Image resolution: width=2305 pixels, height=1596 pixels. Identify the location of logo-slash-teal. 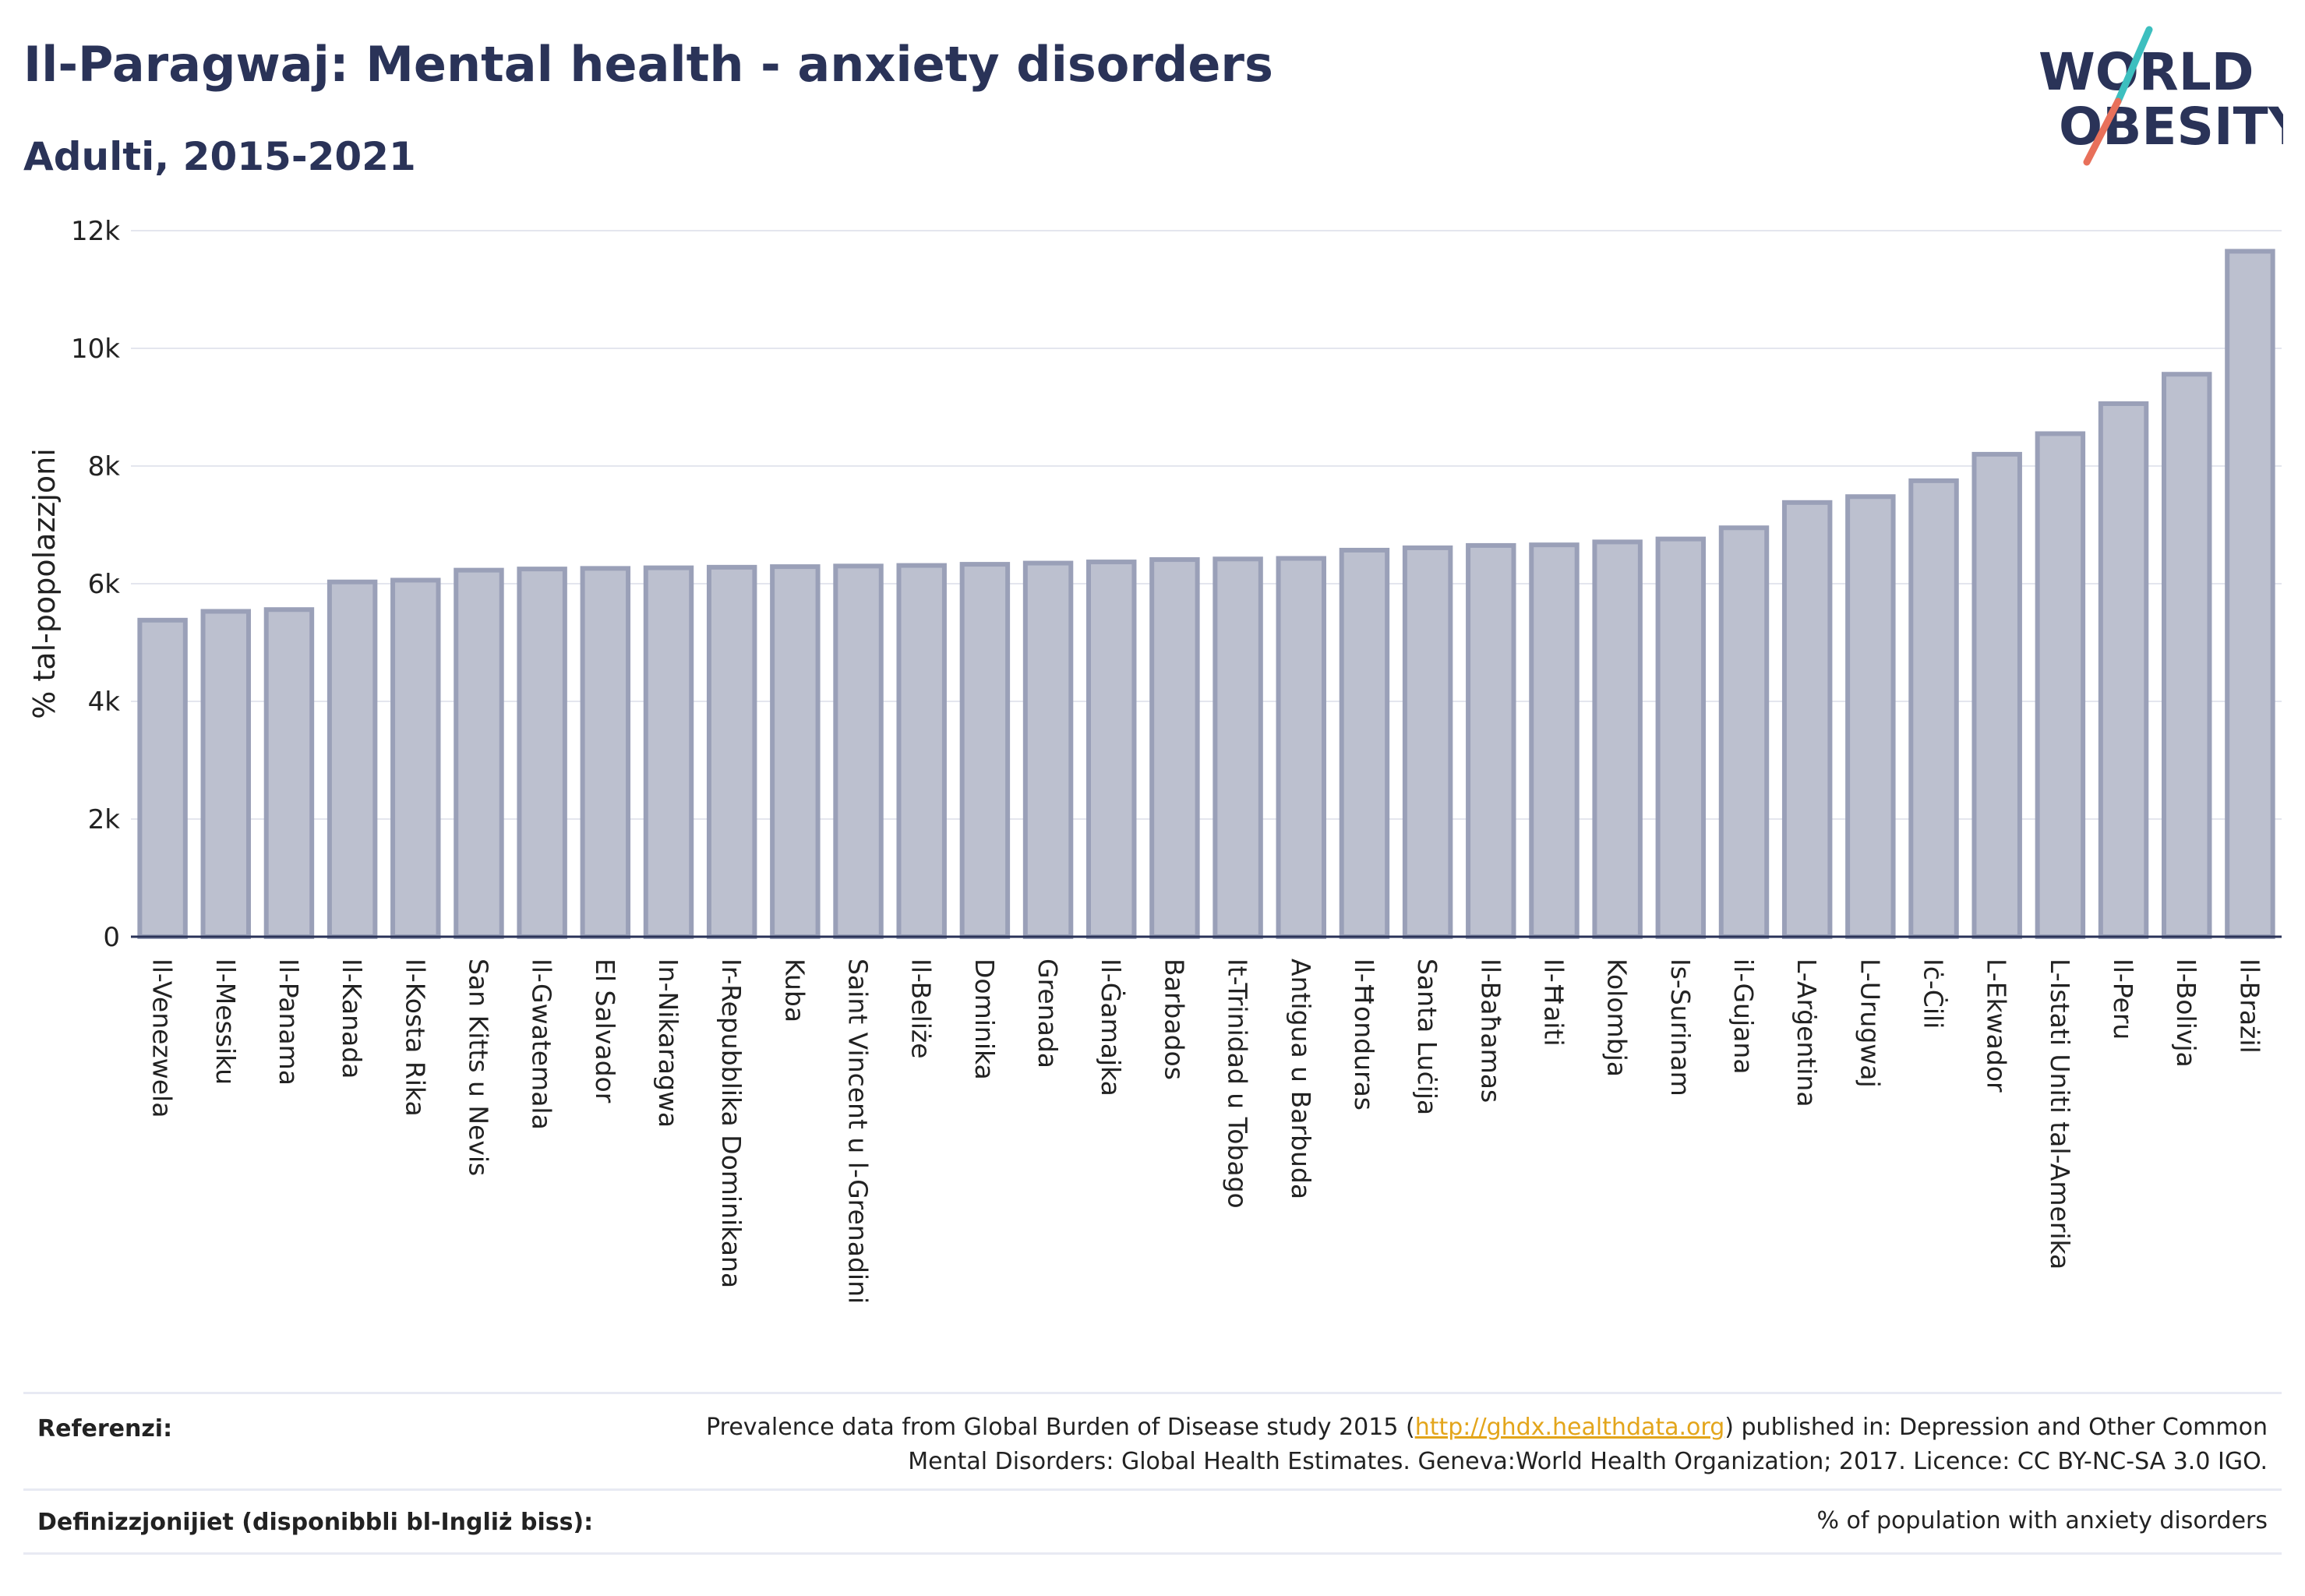
(2133, 65).